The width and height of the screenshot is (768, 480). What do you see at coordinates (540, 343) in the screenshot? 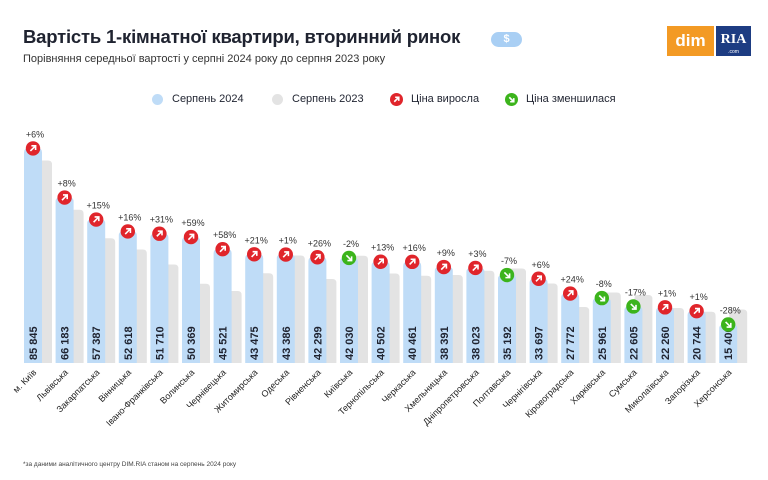
I see `bar-value-label: 33 697` at bounding box center [540, 343].